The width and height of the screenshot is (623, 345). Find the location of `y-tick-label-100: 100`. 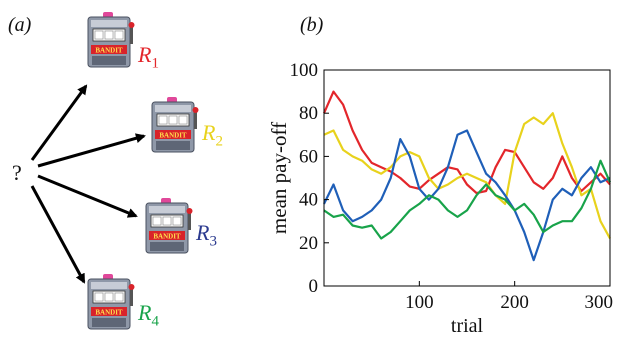

y-tick-label-100: 100 is located at coordinates (304, 70).